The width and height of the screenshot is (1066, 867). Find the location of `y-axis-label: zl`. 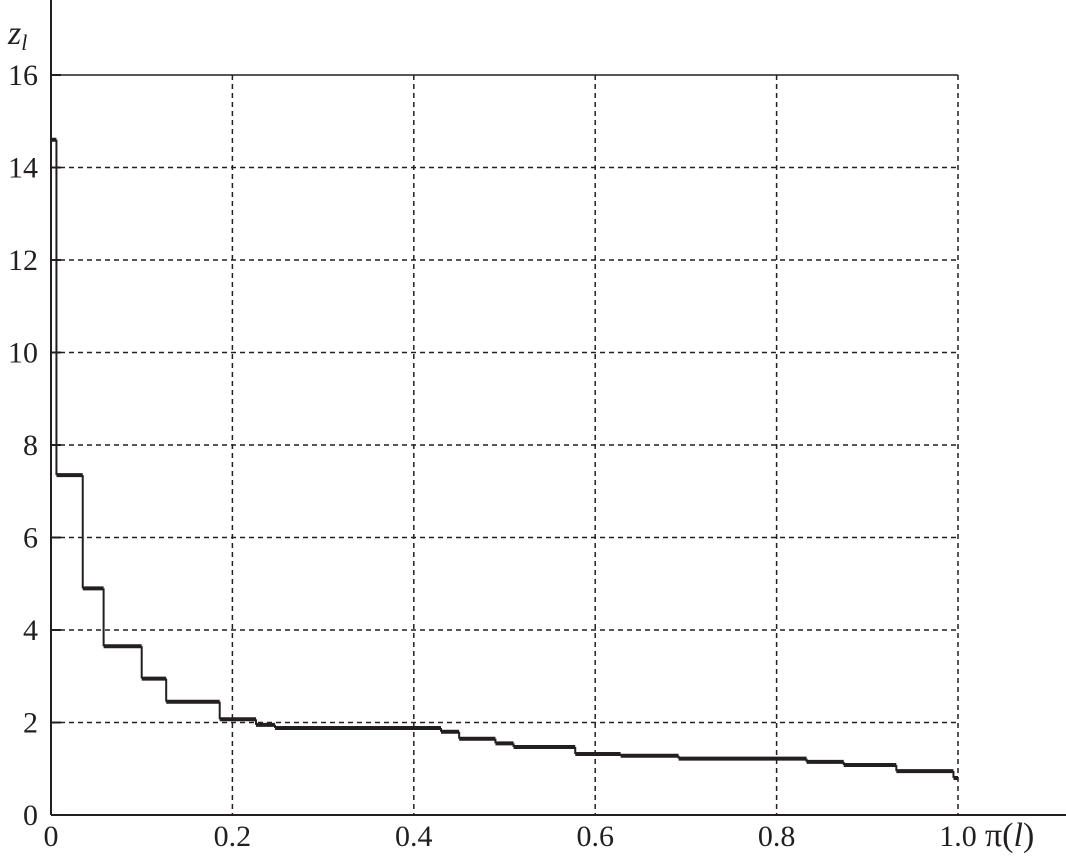

y-axis-label: zl is located at coordinates (17, 35).